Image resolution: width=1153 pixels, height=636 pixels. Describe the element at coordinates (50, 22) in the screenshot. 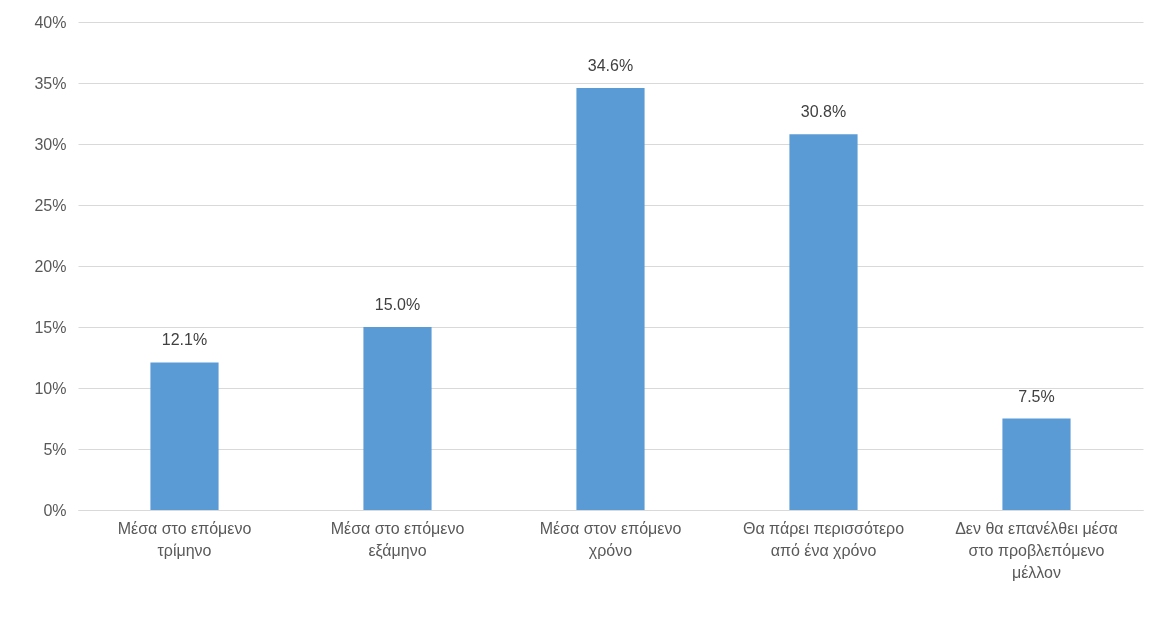

I see `y-tick-label: 40%` at that location.